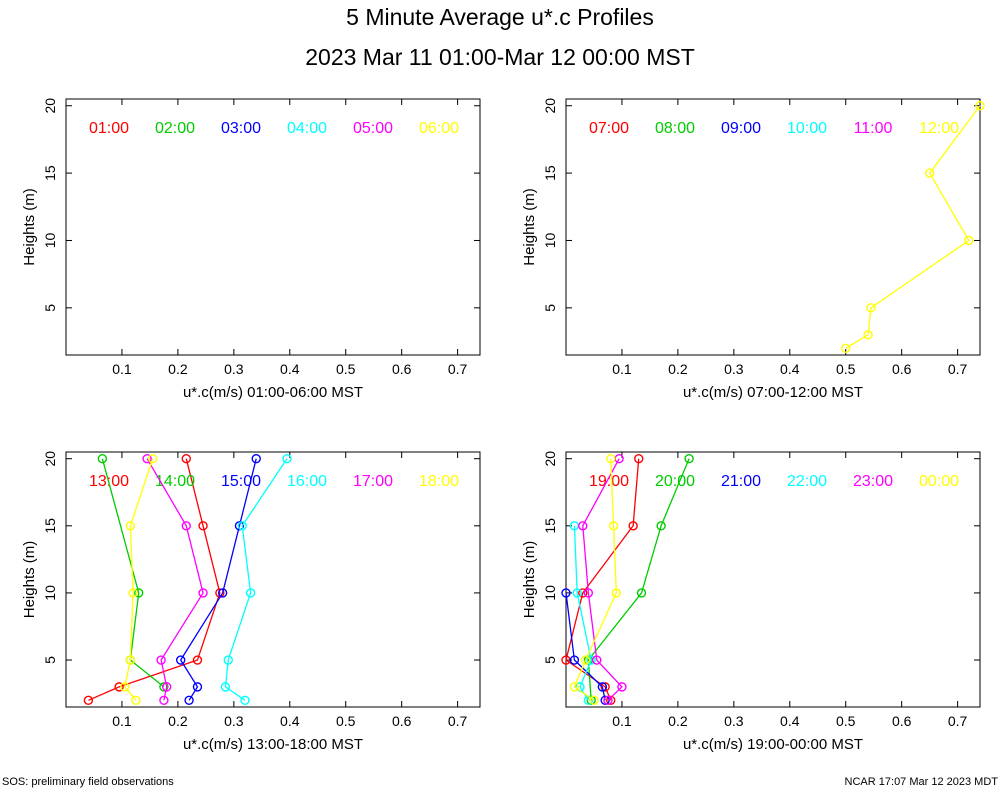 Image resolution: width=1000 pixels, height=800 pixels. Describe the element at coordinates (939, 481) in the screenshot. I see `legend-entry: 00:00` at that location.